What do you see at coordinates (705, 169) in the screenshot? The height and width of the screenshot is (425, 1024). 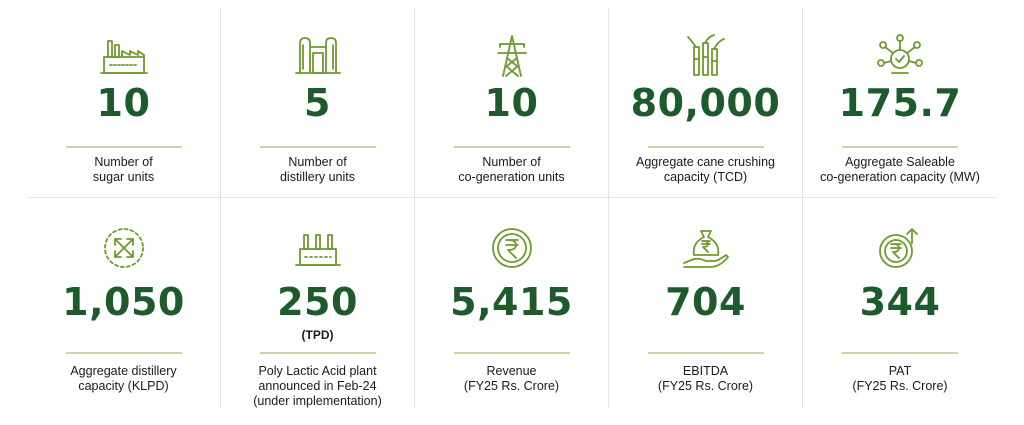 I see `stat-label: Aggregate cane crushing capacity (TCD)` at bounding box center [705, 169].